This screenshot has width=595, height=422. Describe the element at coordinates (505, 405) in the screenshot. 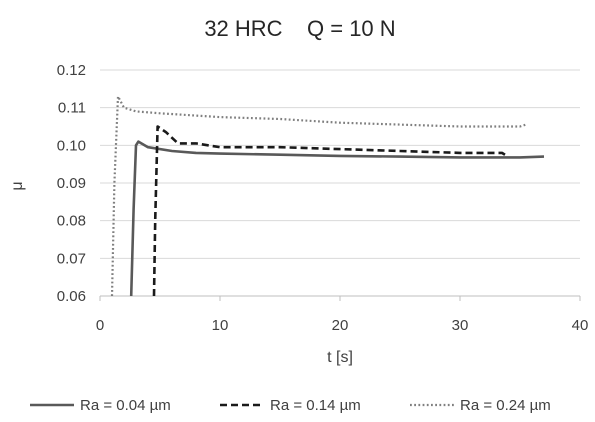

I see `legend-label-3: Ra = 0.24 µm` at that location.